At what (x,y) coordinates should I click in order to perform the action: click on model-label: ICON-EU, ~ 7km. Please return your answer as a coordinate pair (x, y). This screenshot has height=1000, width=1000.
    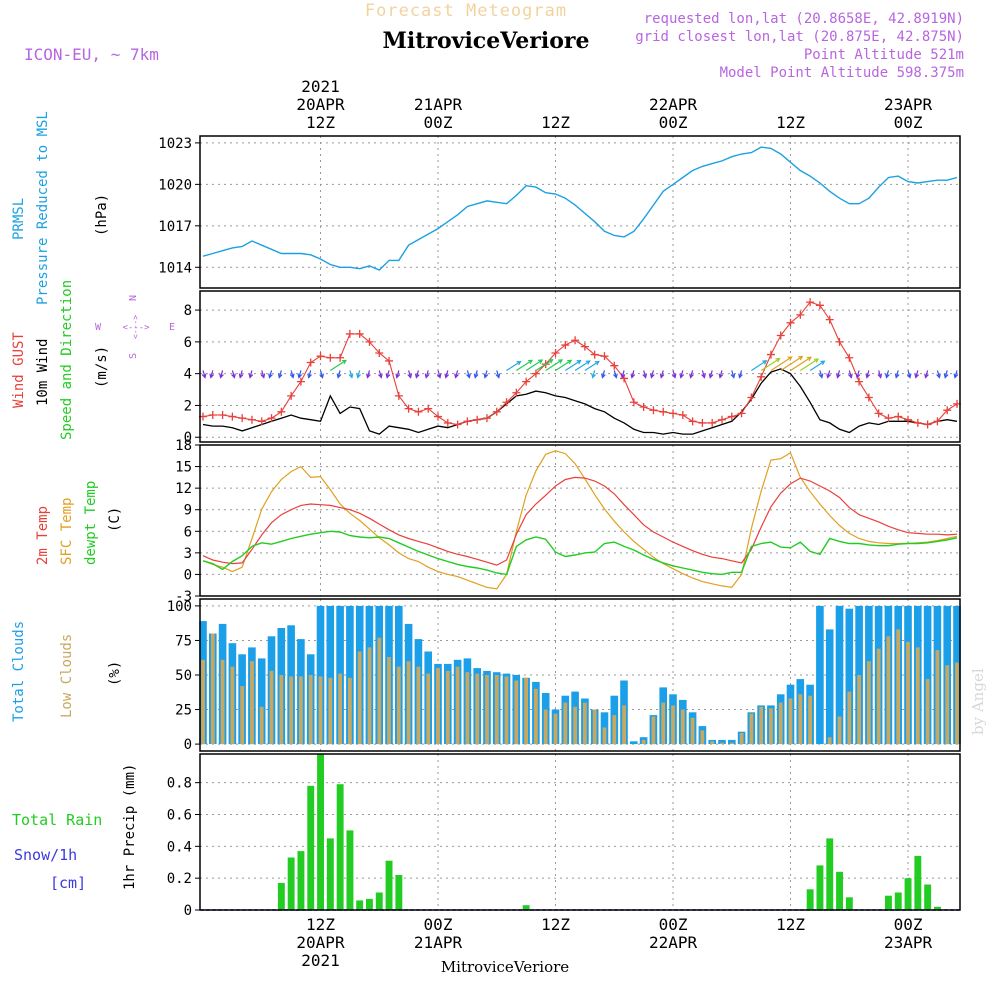
    Looking at the image, I should click on (91, 54).